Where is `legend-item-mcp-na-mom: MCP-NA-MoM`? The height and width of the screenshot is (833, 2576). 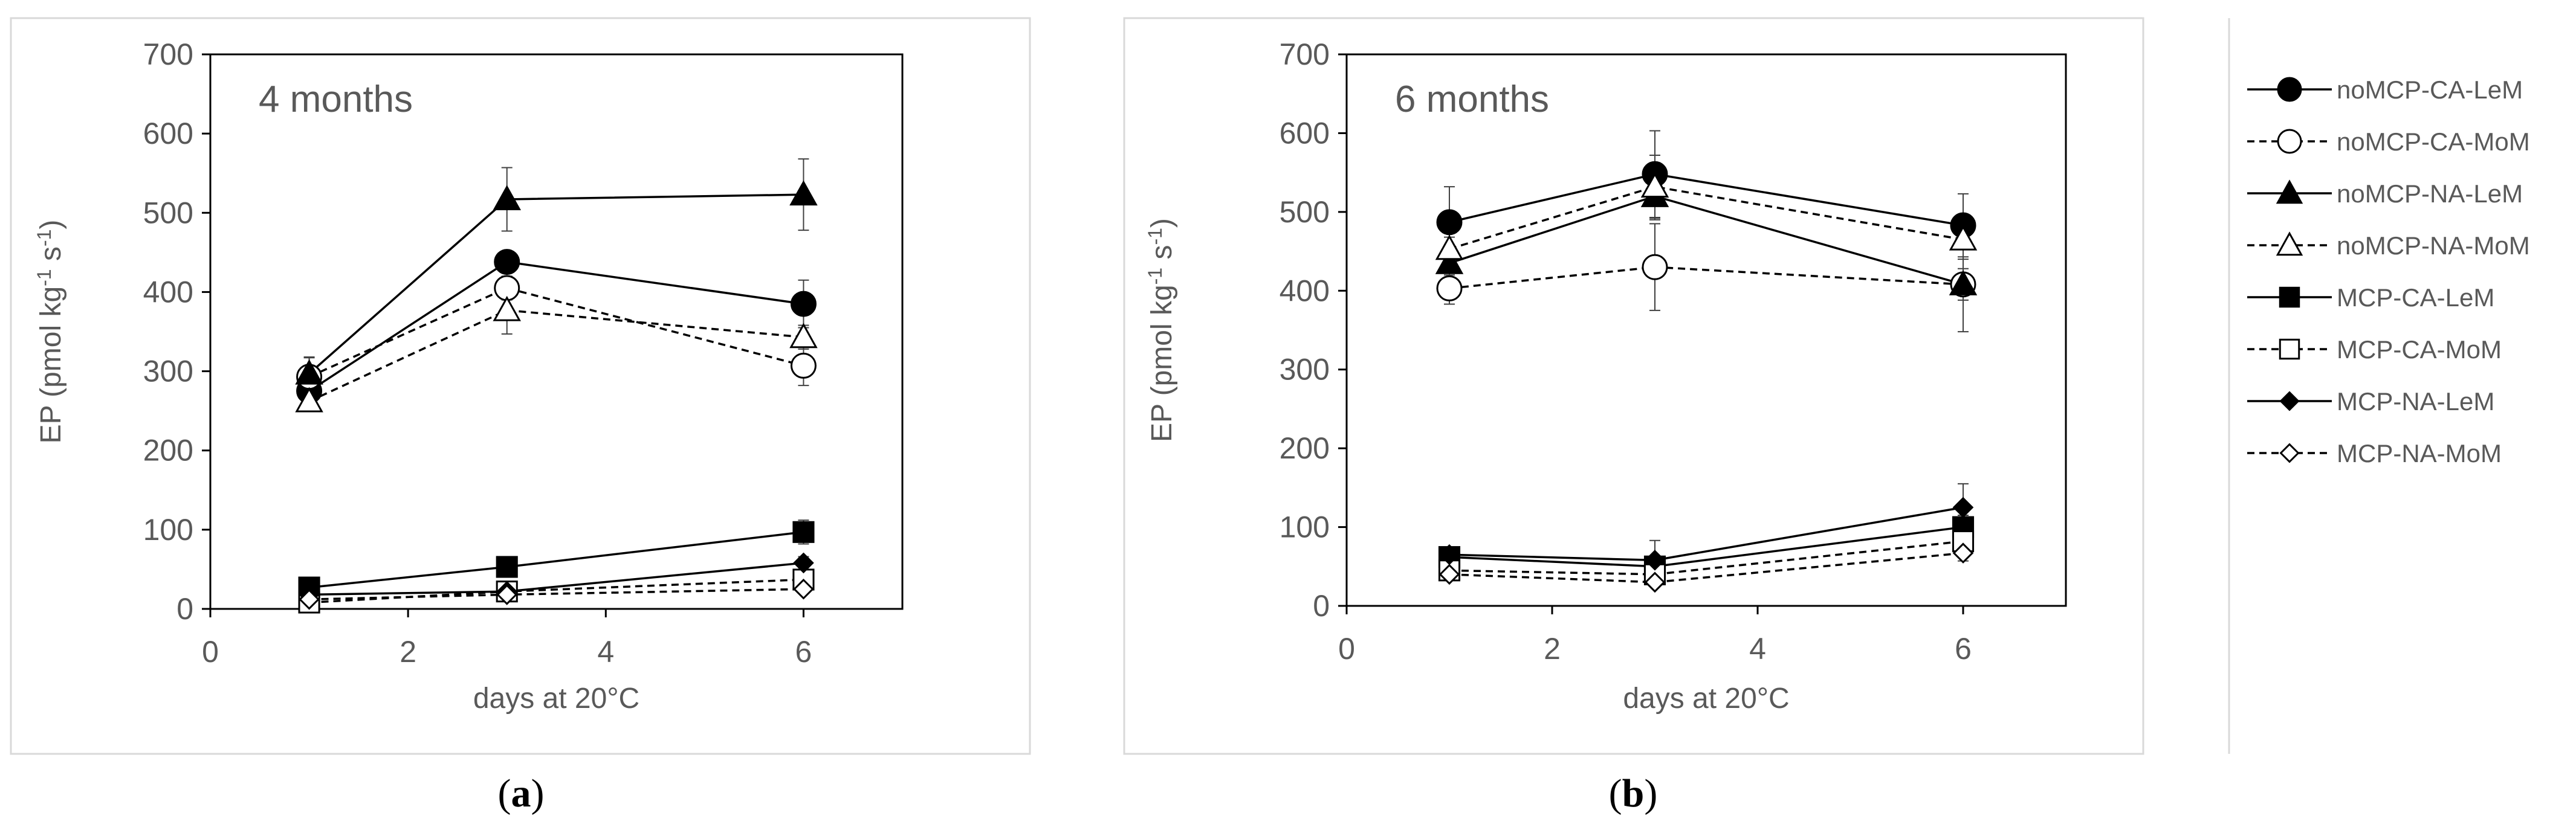 legend-item-mcp-na-mom: MCP-NA-MoM is located at coordinates (2374, 453).